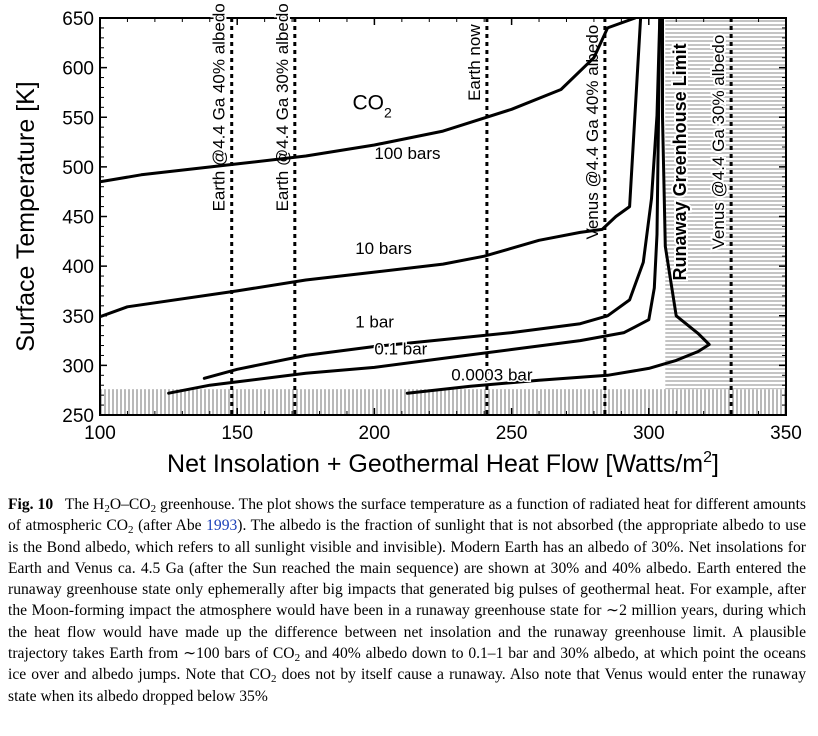 This screenshot has height=736, width=818. Describe the element at coordinates (78, 69) in the screenshot. I see `y-tick-label: 600` at that location.